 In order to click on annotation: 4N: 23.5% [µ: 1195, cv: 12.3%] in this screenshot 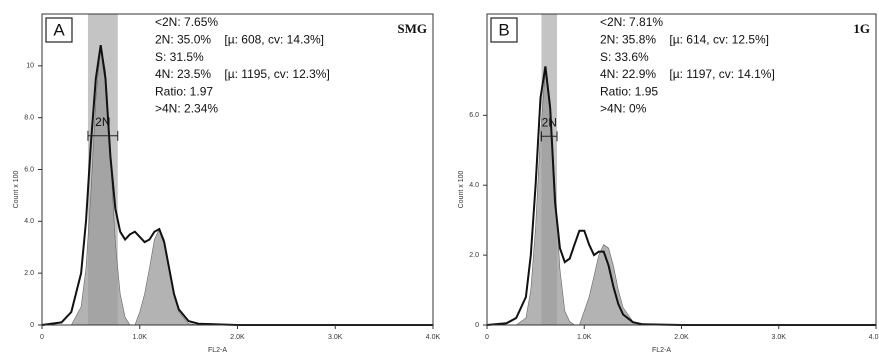, I will do `click(242, 74)`.